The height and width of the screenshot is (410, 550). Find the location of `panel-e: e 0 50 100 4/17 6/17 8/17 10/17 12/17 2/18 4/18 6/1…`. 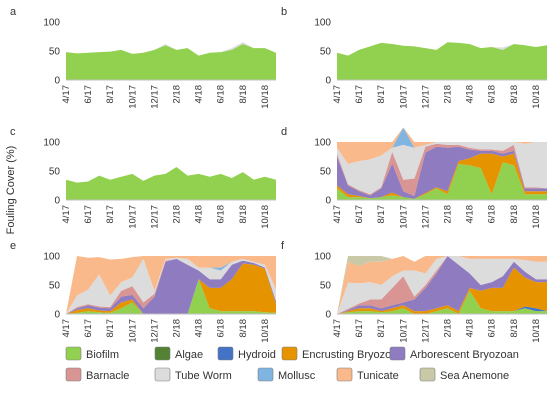

panel-e: e 0 50 100 4/17 6/17 8/17 10/17 12/17 2/18 4/18 6/1… is located at coordinates (143, 291).